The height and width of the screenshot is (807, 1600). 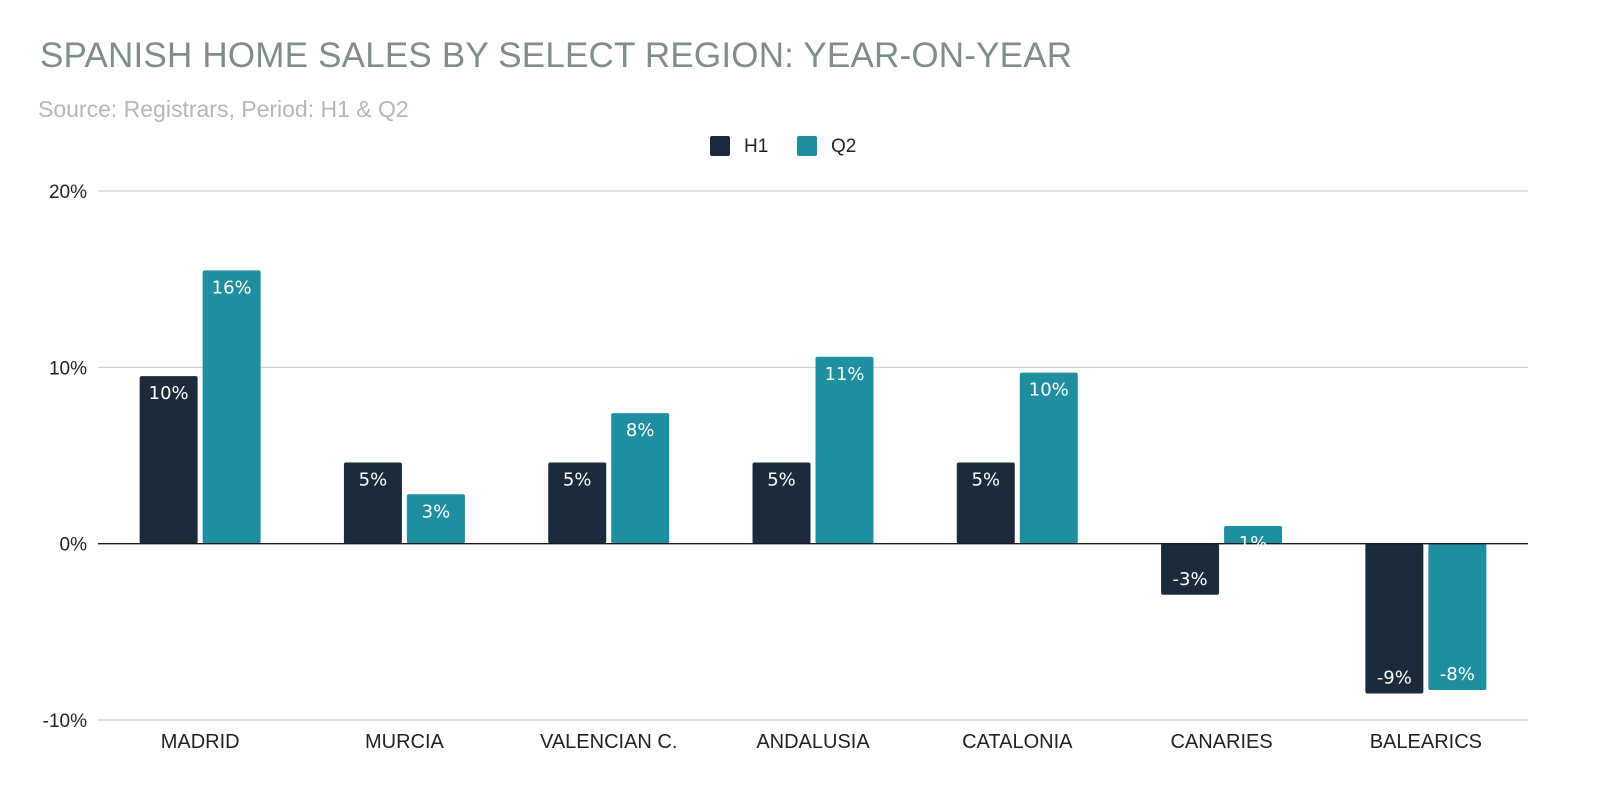 What do you see at coordinates (232, 287) in the screenshot?
I see `data-label-q2-madrid: 16%` at bounding box center [232, 287].